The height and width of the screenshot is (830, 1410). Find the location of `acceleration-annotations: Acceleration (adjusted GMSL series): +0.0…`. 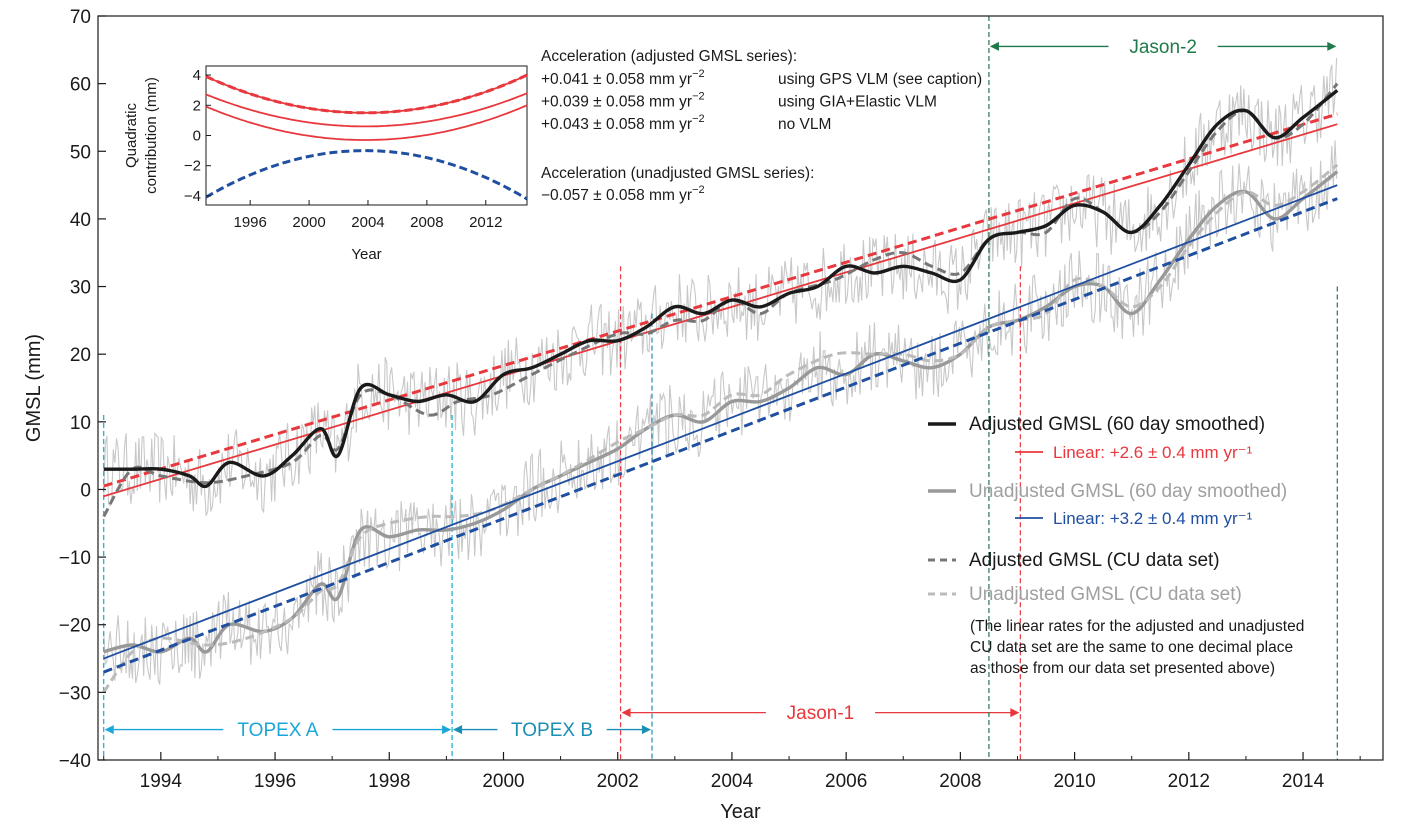

acceleration-annotations: Acceleration (adjusted GMSL series): +0.0… is located at coordinates (761, 126).